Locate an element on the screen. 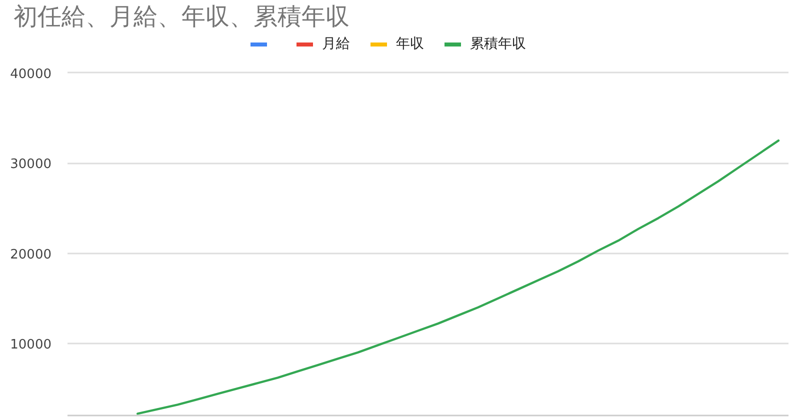  legend-label: 年収 is located at coordinates (410, 44).